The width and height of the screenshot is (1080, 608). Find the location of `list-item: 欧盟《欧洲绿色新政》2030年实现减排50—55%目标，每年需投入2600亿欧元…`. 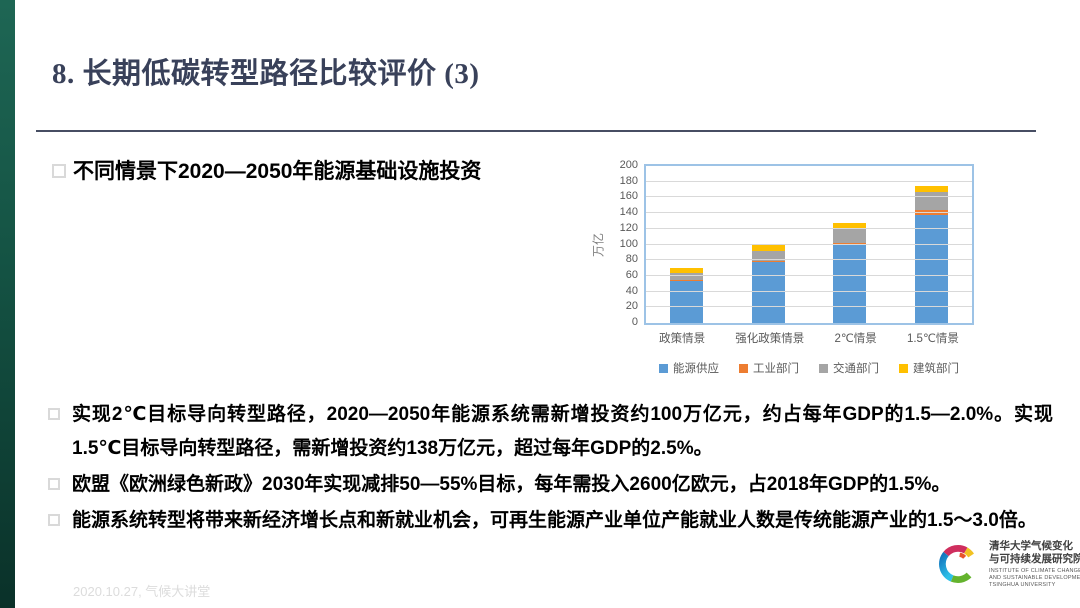

list-item: 欧盟《欧洲绿色新政》2030年实现减排50—55%目标，每年需投入2600亿欧元… is located at coordinates (550, 485).